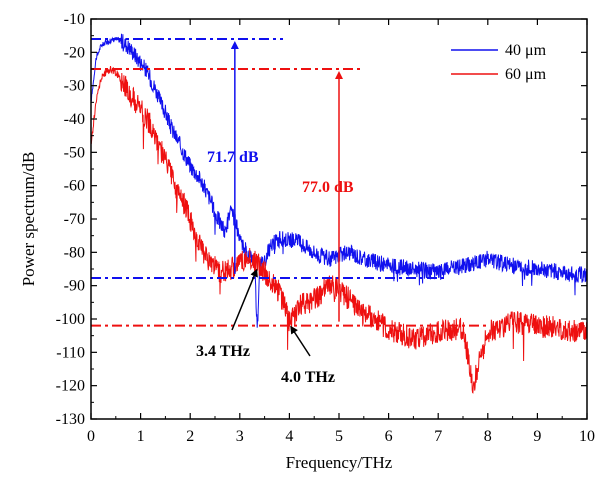  What do you see at coordinates (91, 436) in the screenshot?
I see `x-tick-label: 0` at bounding box center [91, 436].